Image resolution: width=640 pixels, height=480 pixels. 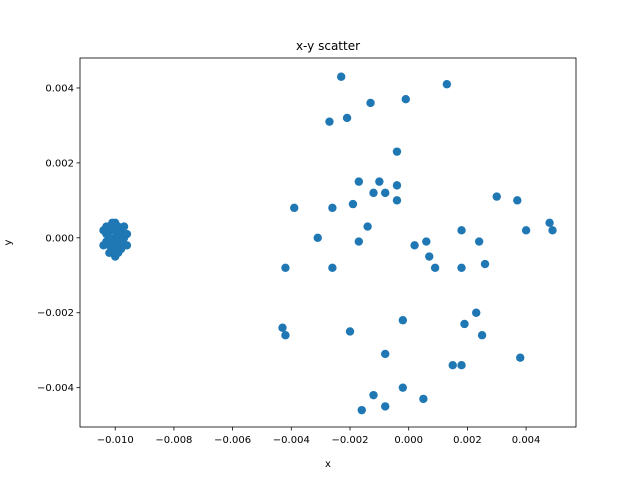 What do you see at coordinates (291, 440) in the screenshot?
I see `x-tick-label: −0.004` at bounding box center [291, 440].